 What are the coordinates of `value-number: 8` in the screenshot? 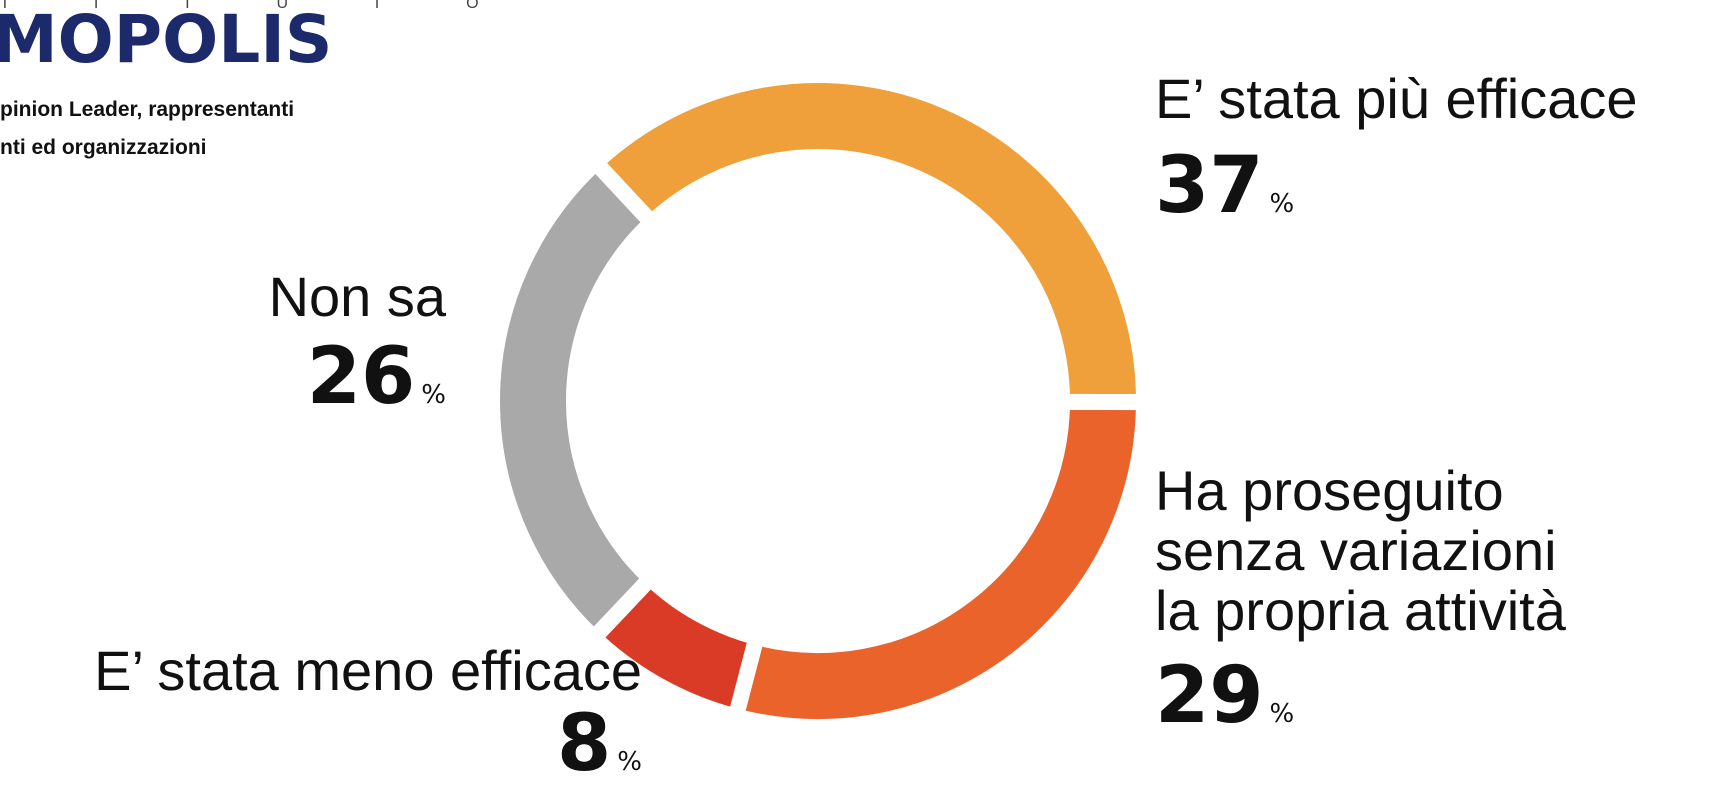 It's located at (584, 744).